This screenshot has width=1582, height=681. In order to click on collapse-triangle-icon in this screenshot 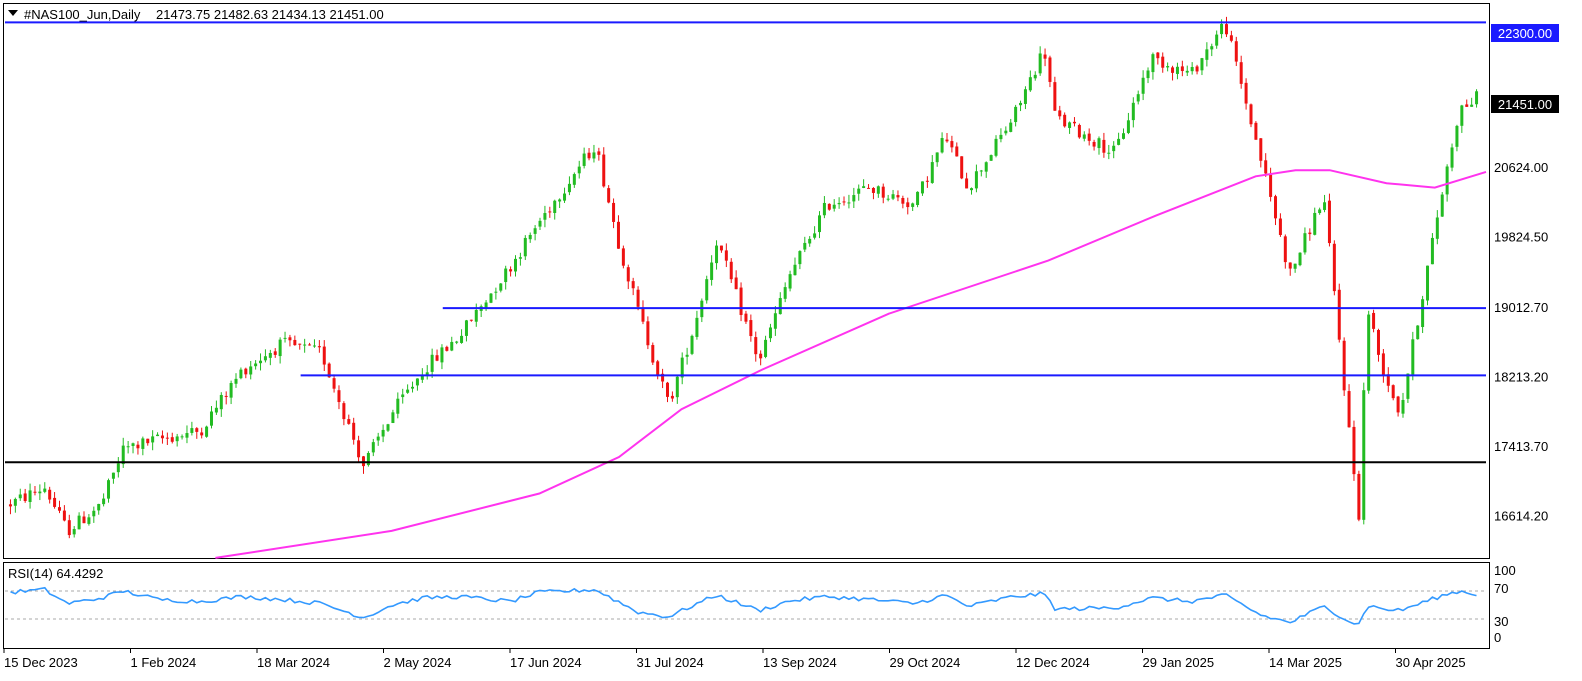, I will do `click(13, 13)`.